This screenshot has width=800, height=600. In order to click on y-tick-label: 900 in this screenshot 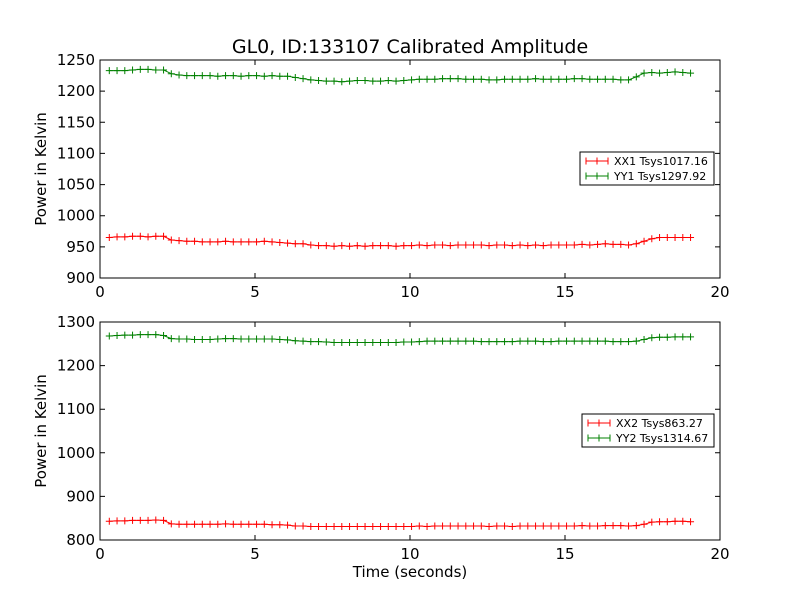, I will do `click(80, 278)`.